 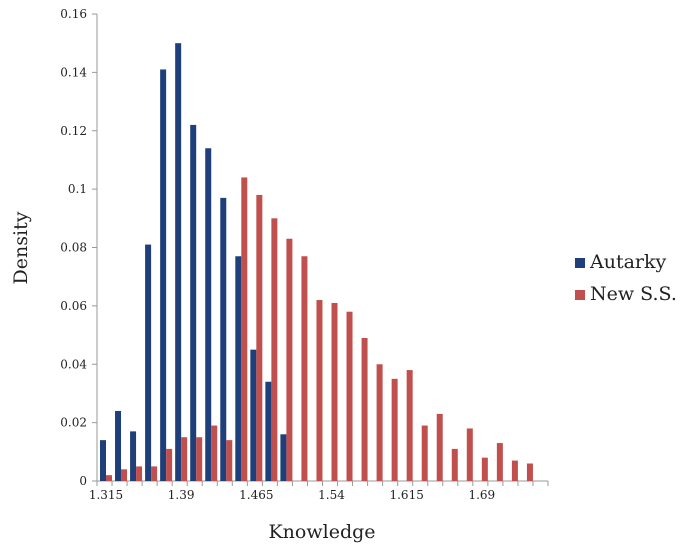 What do you see at coordinates (73, 14) in the screenshot?
I see `y-tick-label: 0.16` at bounding box center [73, 14].